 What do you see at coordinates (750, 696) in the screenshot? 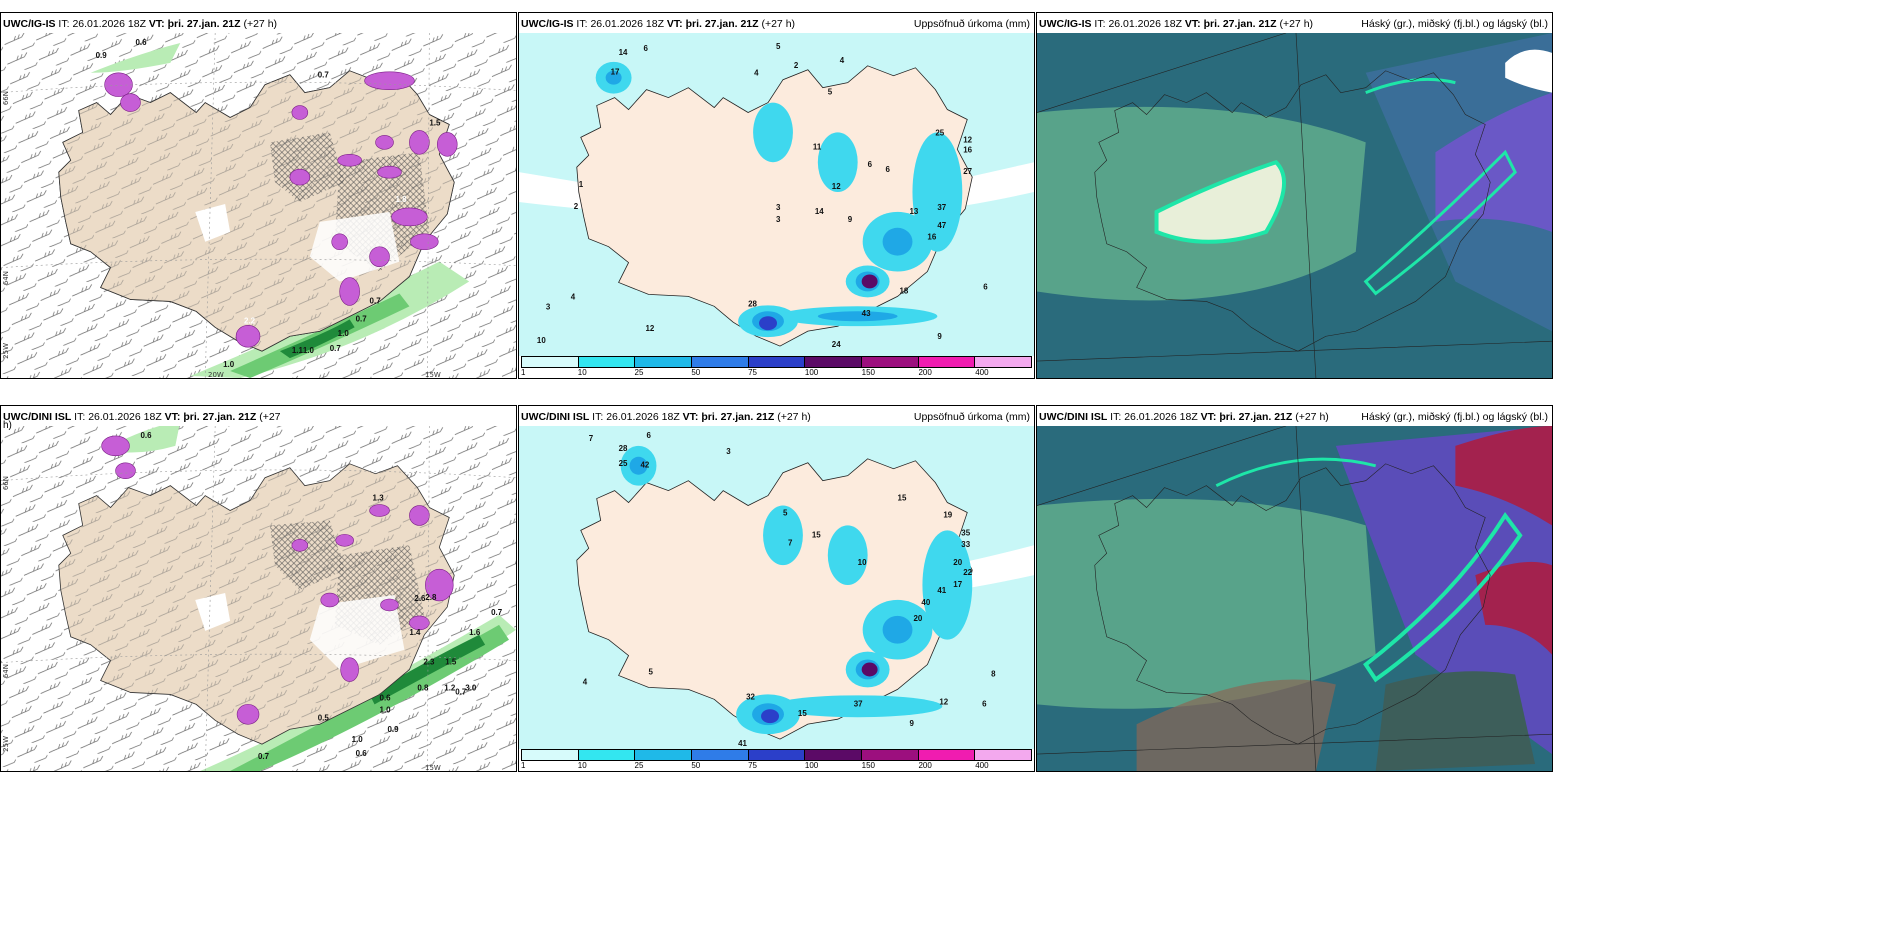
I see `value-label: 32` at bounding box center [750, 696].